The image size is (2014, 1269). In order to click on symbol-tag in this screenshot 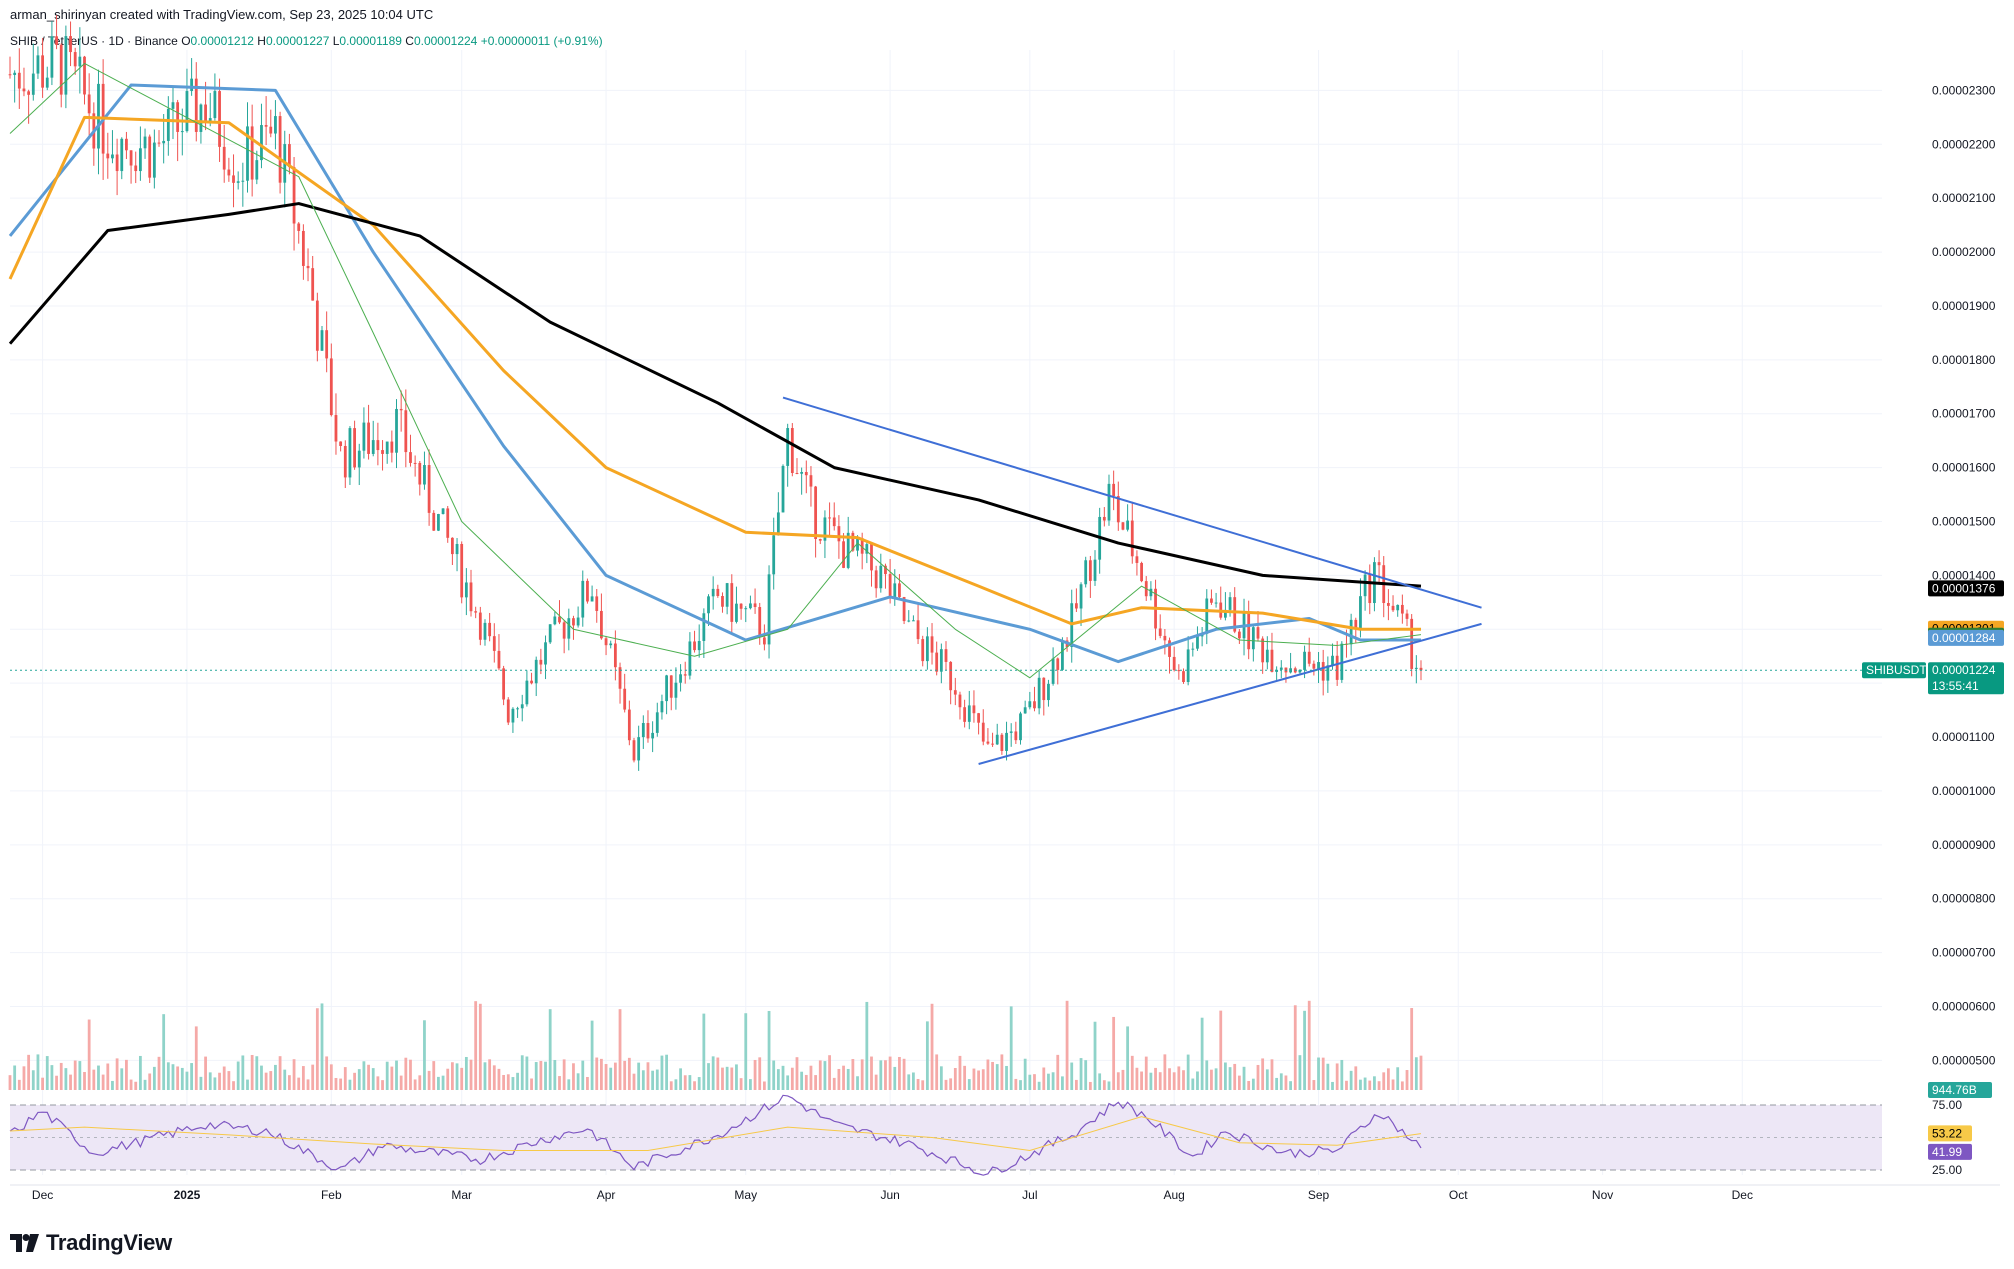, I will do `click(1894, 670)`.